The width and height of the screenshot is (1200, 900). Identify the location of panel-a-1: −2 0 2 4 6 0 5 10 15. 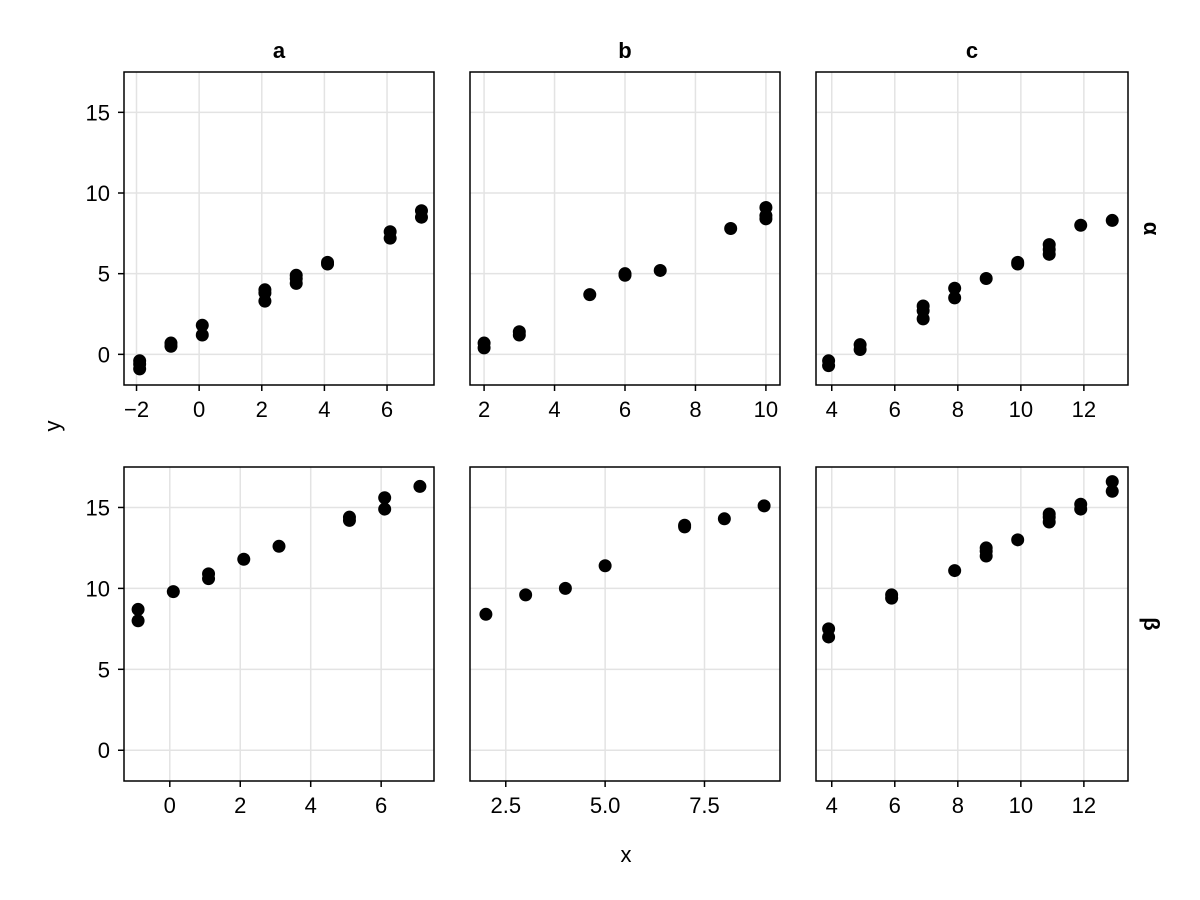
(260, 246).